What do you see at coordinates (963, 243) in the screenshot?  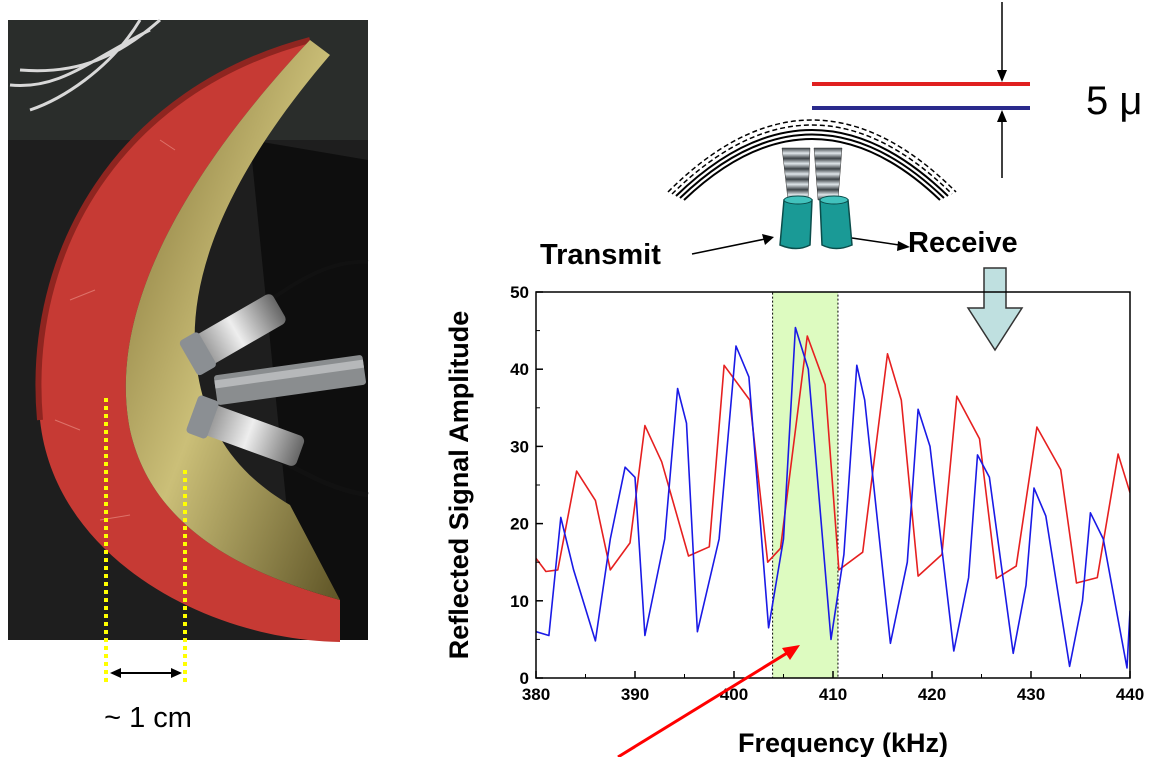 I see `receive-label: Receive` at bounding box center [963, 243].